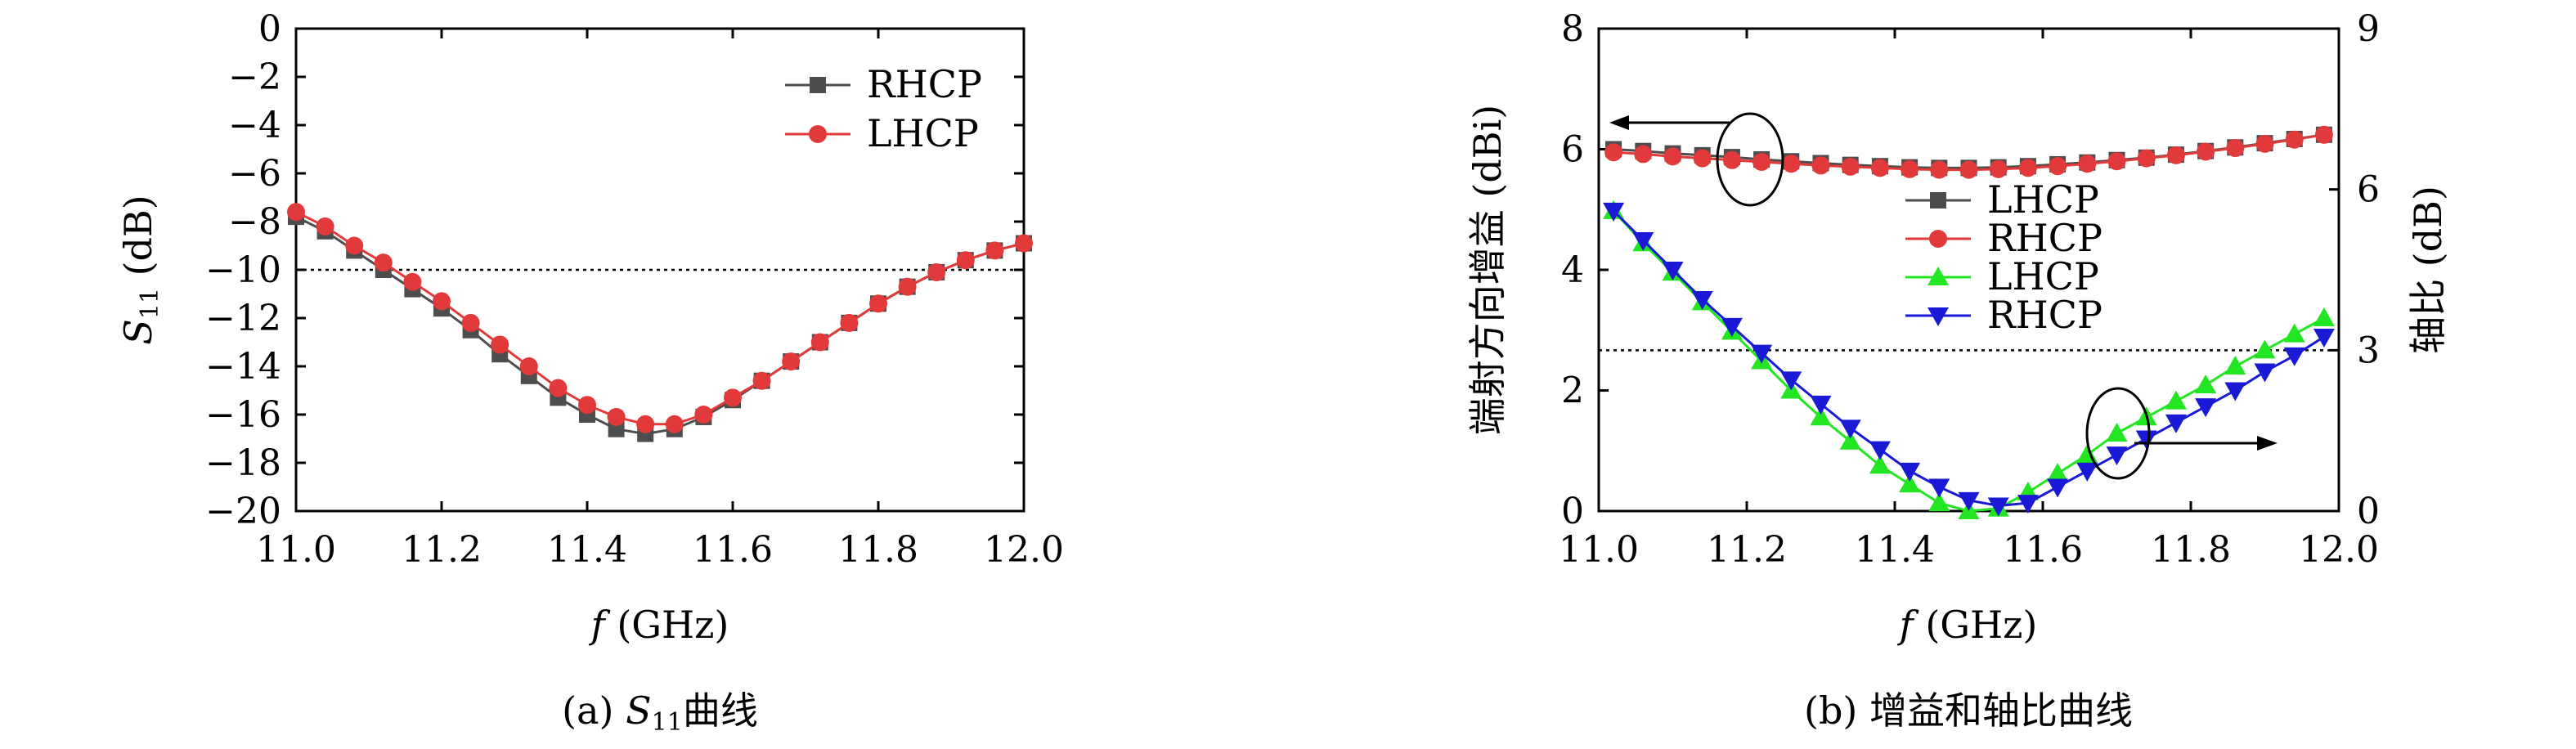 This screenshot has height=749, width=2576. Describe the element at coordinates (1750, 159) in the screenshot. I see `gain-curves-ellipse` at that location.